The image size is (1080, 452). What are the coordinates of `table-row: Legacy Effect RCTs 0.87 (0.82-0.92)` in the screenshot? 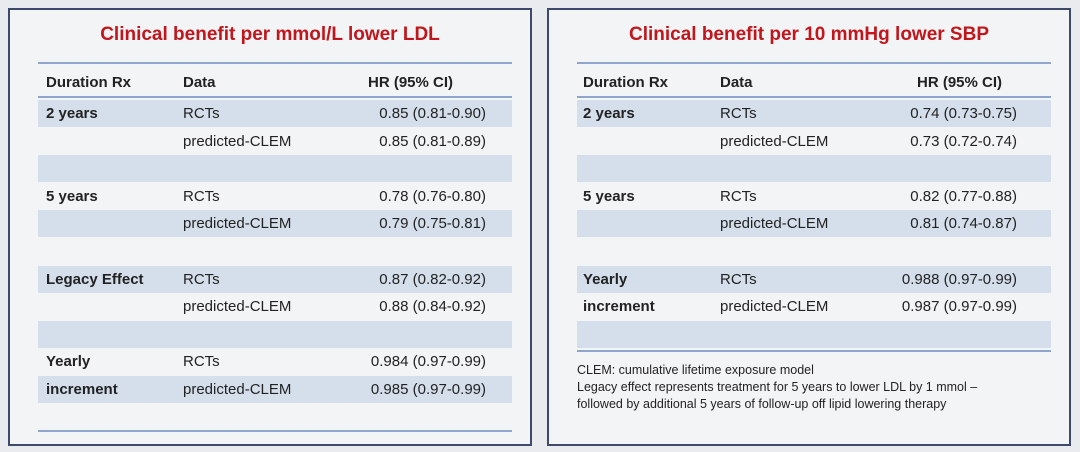 It's located at (275, 279).